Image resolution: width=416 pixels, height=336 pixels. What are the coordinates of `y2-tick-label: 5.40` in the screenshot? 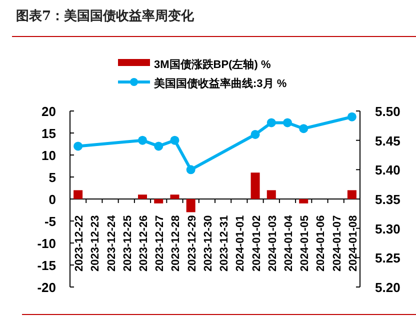 It's located at (387, 170).